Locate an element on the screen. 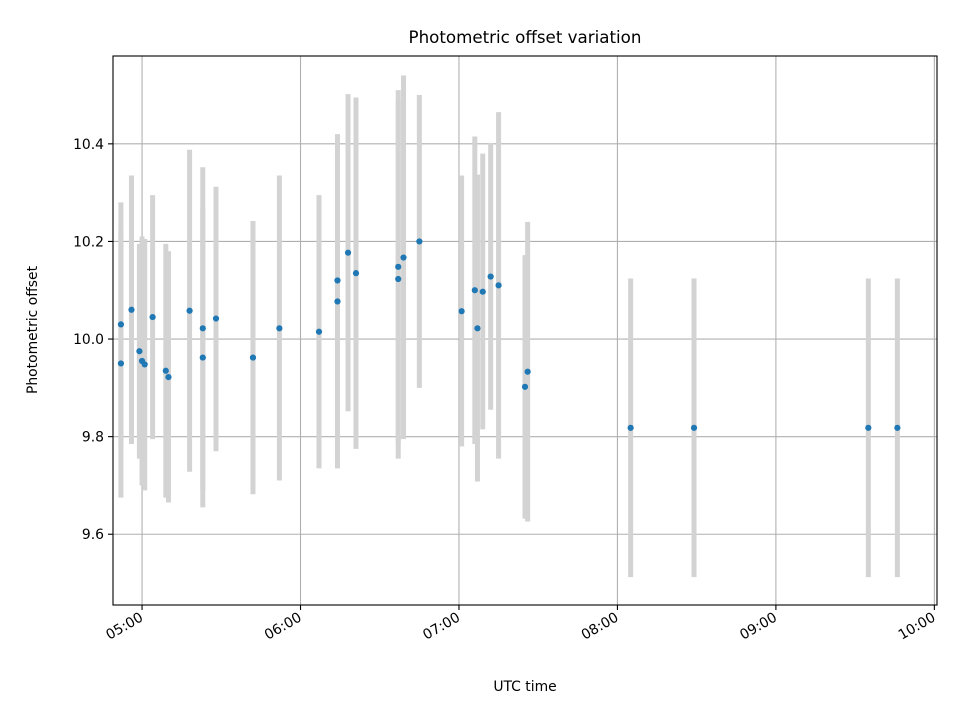  x-axis-label: UTC time is located at coordinates (524, 687).